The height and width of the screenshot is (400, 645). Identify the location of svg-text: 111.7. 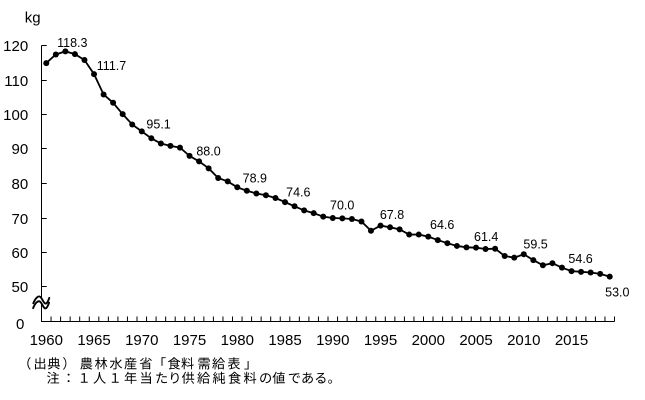
(111, 66).